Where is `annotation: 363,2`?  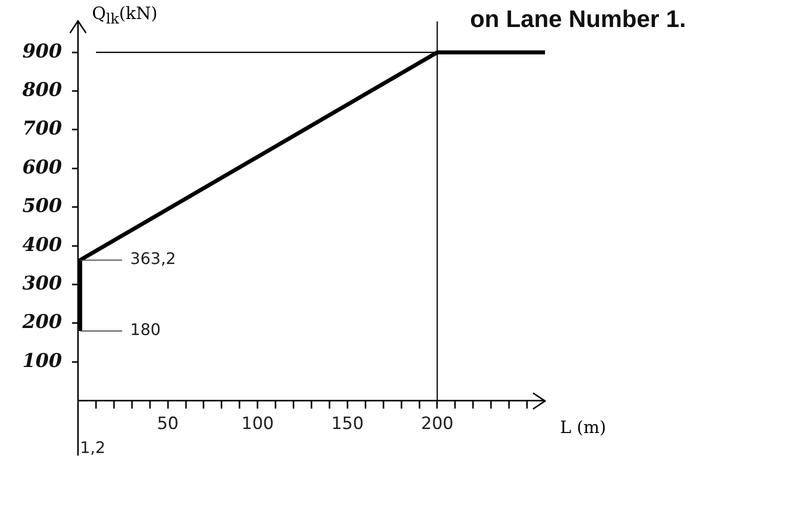
annotation: 363,2 is located at coordinates (153, 258).